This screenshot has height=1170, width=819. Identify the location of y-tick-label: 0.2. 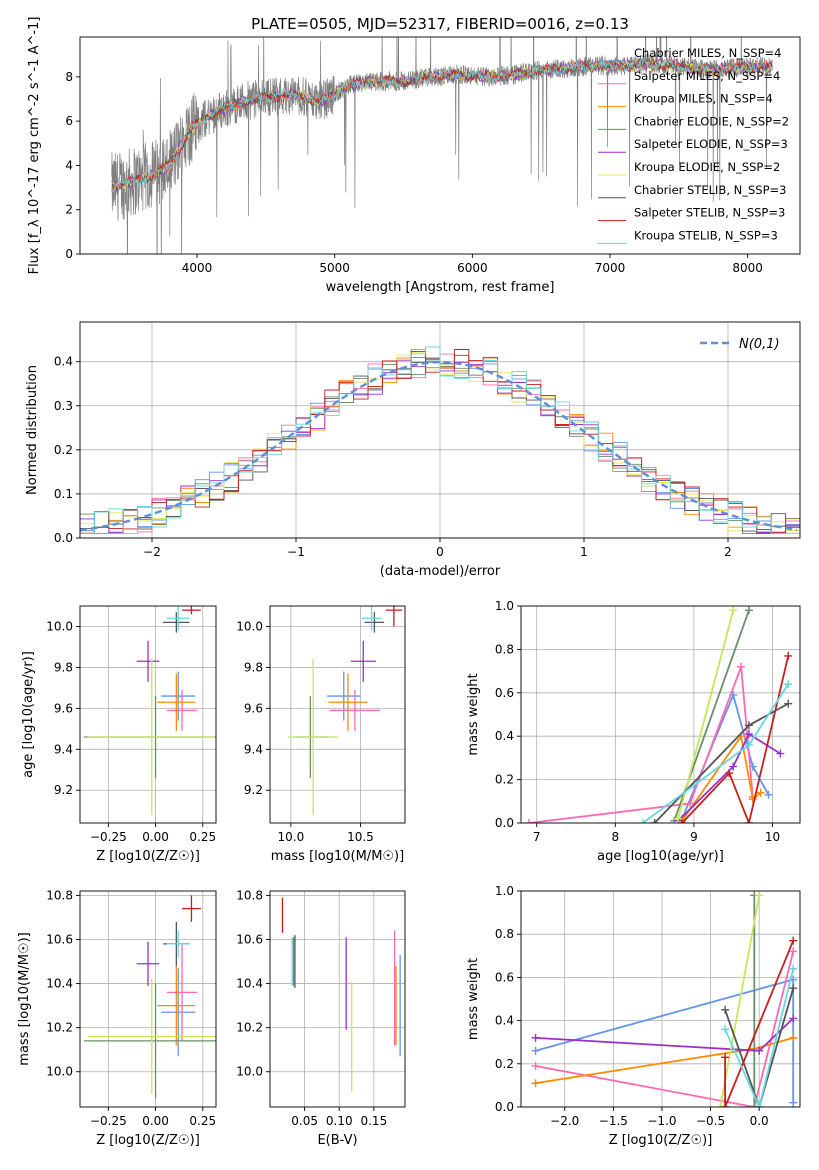
(504, 780).